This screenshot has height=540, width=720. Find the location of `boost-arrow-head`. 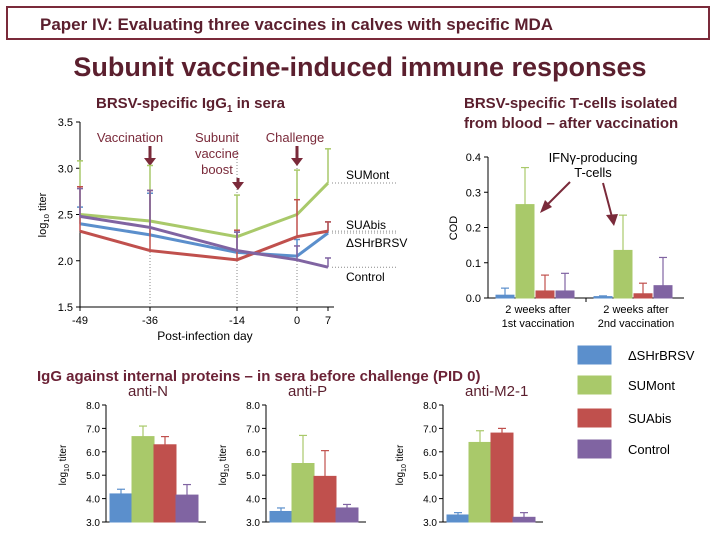

boost-arrow-head is located at coordinates (238, 186).